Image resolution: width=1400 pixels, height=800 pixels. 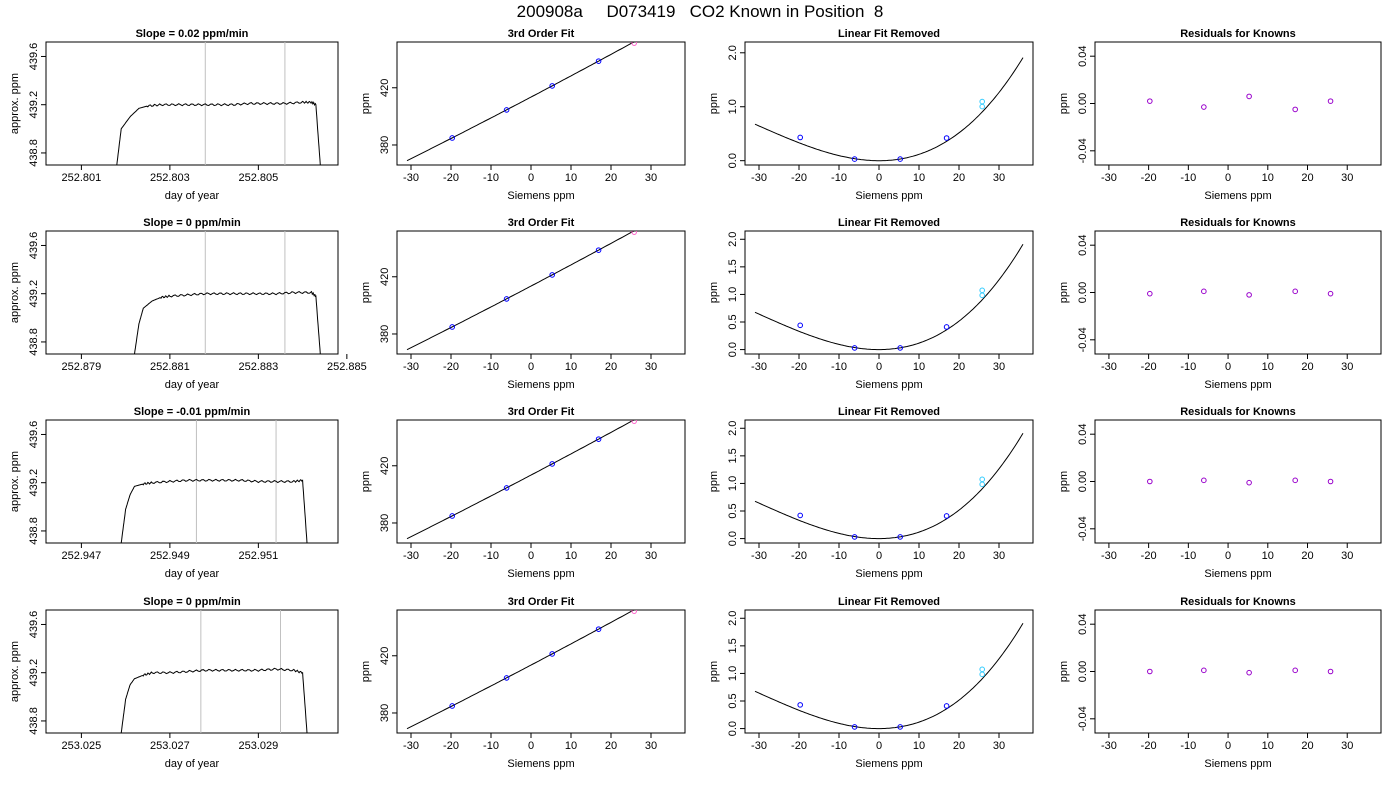 I want to click on x-tick-label: 253.027, so click(x=170, y=746).